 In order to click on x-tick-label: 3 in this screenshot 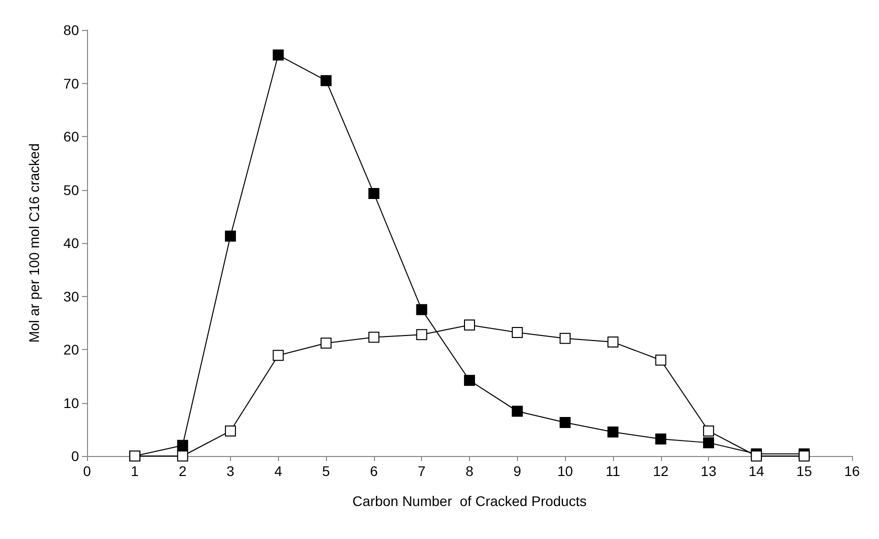, I will do `click(230, 471)`.